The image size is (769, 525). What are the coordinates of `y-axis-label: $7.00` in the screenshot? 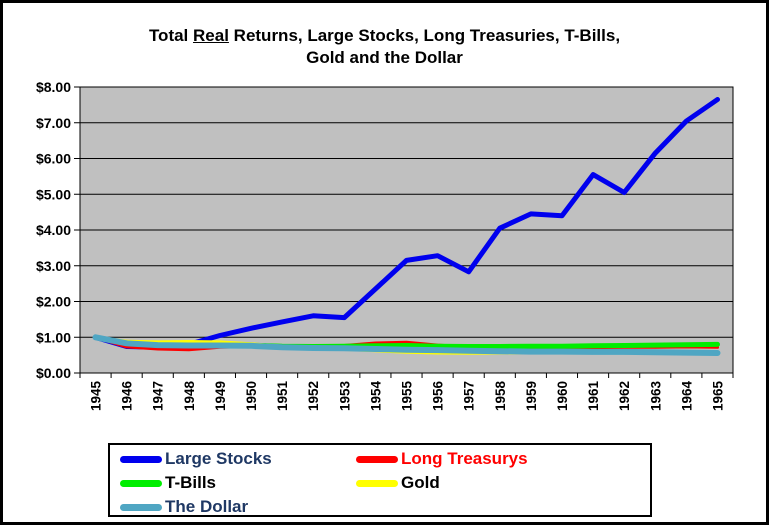 It's located at (53, 123).